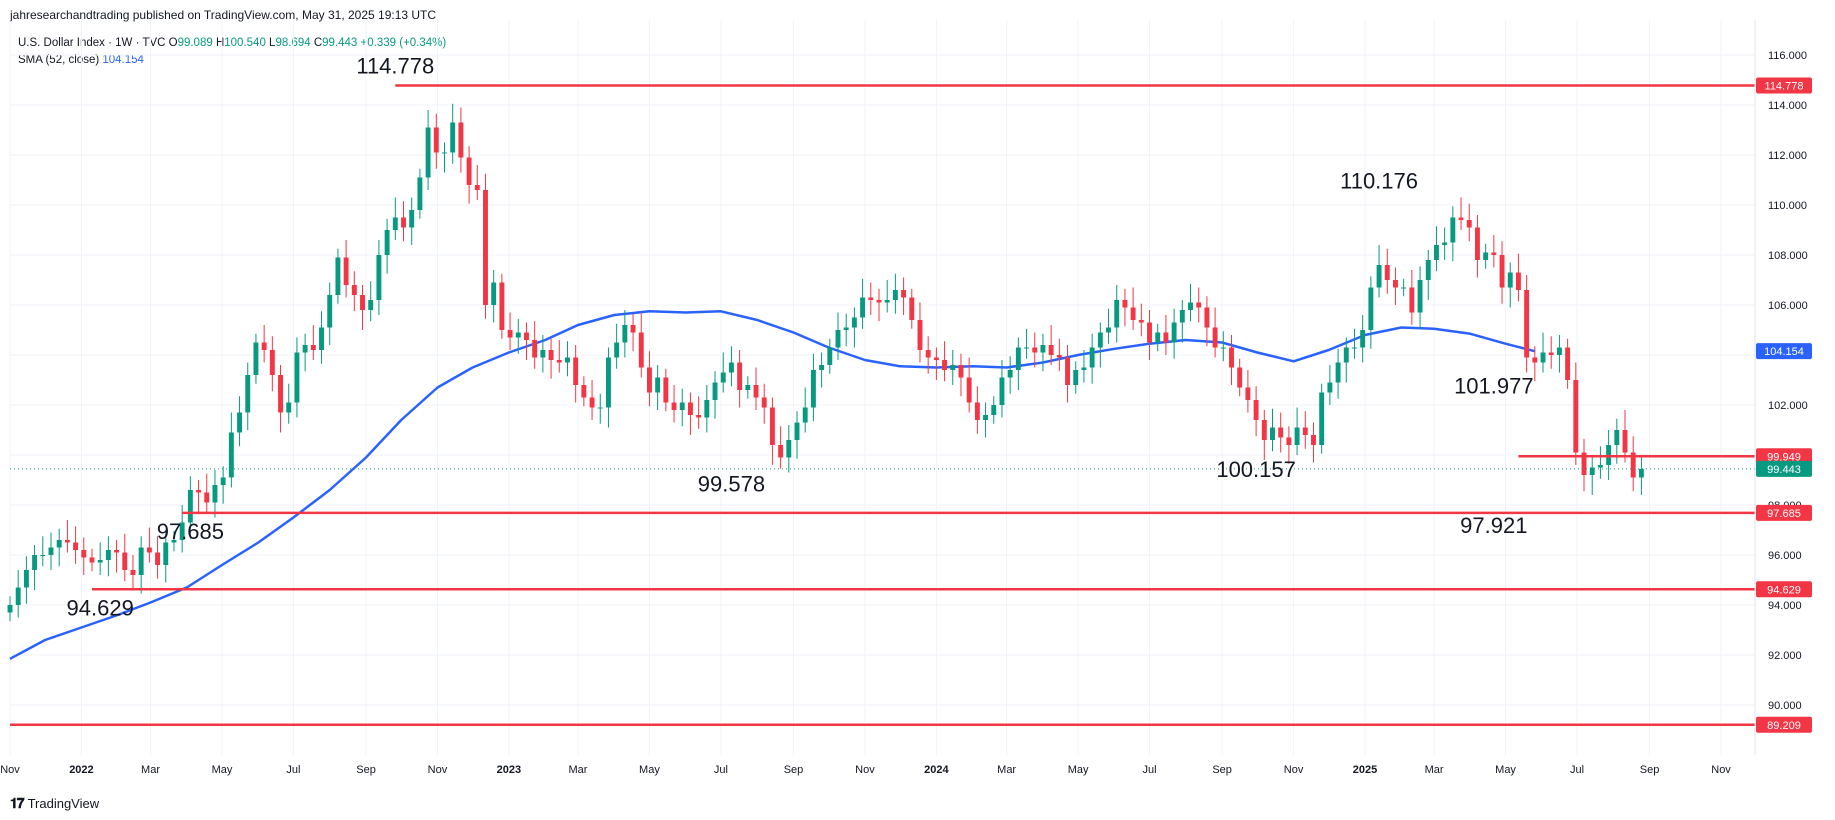  Describe the element at coordinates (100, 607) in the screenshot. I see `price-annotation: 94.629` at that location.